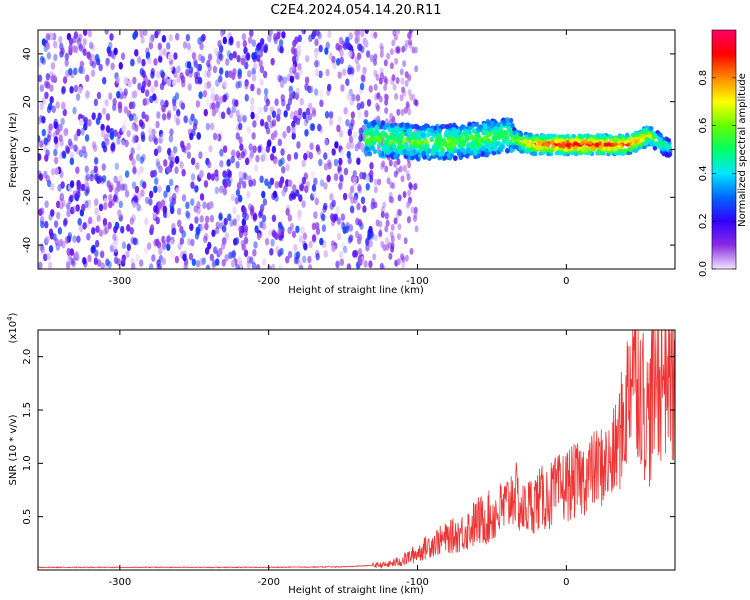 This screenshot has height=600, width=750. I want to click on snr-x-tick-label: -300, so click(120, 582).